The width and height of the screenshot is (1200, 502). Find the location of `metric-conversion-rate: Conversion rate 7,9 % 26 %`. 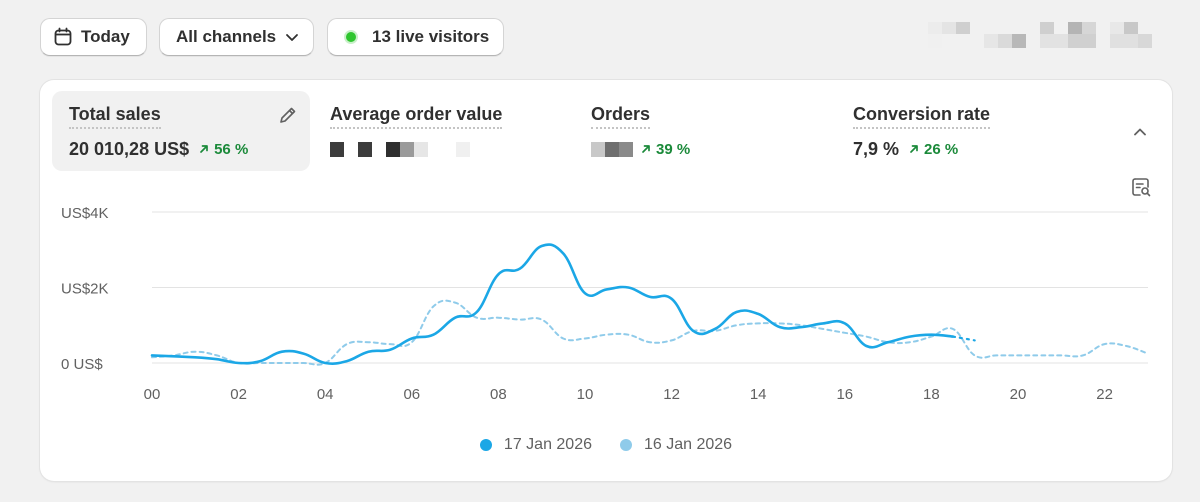

metric-conversion-rate: Conversion rate 7,9 % 26 % is located at coordinates (961, 131).